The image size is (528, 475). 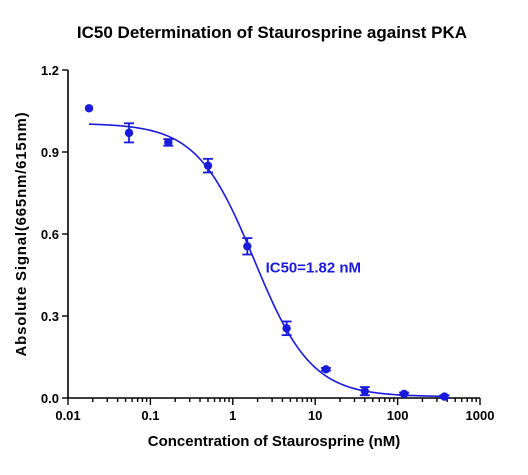 What do you see at coordinates (480, 415) in the screenshot?
I see `x-tick-label: 1000` at bounding box center [480, 415].